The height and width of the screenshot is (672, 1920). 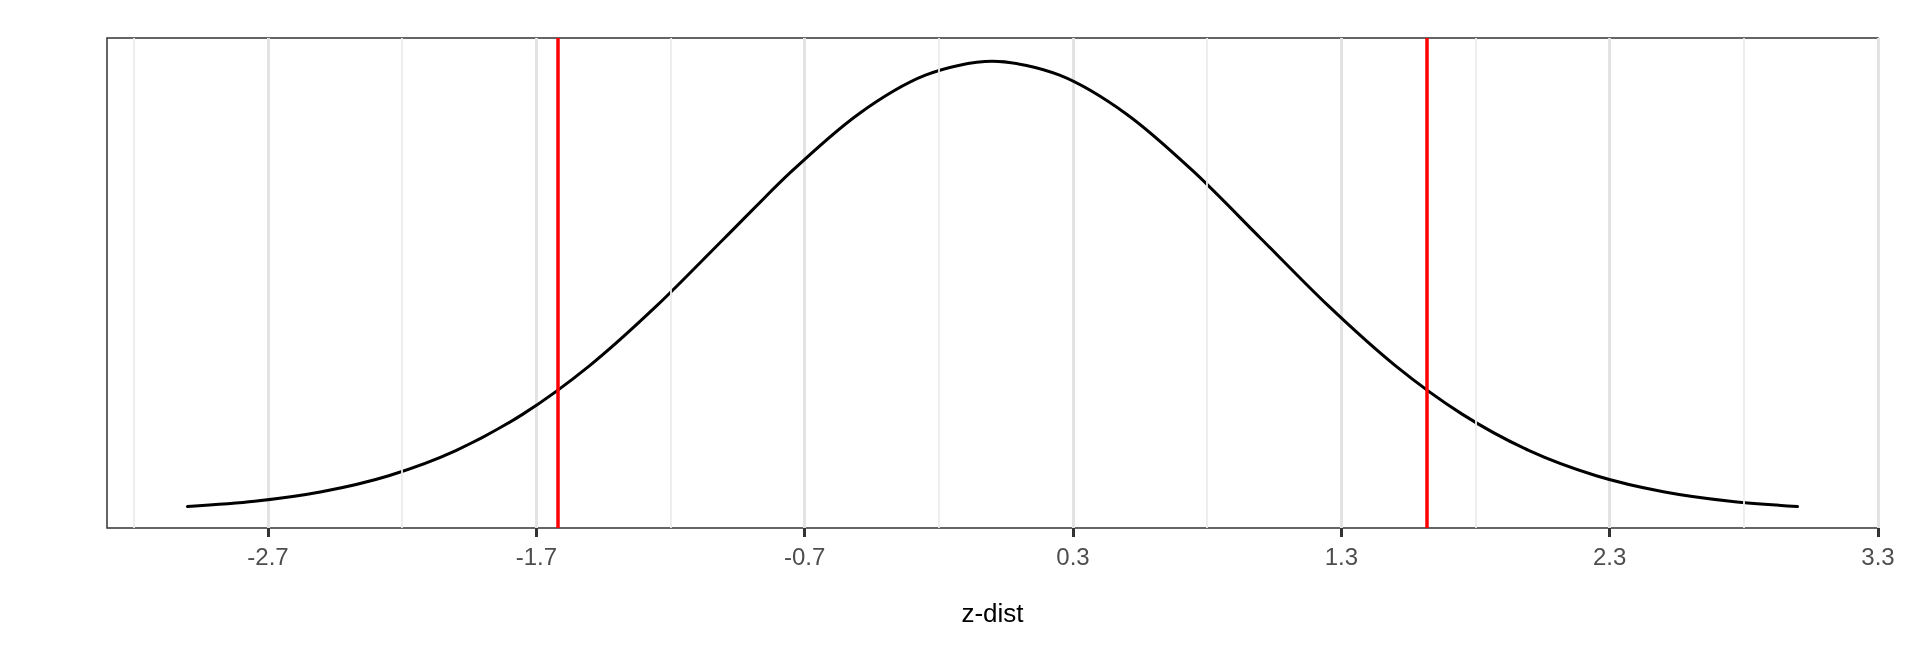 I want to click on x-tick-label: 2.3, so click(x=1609, y=556).